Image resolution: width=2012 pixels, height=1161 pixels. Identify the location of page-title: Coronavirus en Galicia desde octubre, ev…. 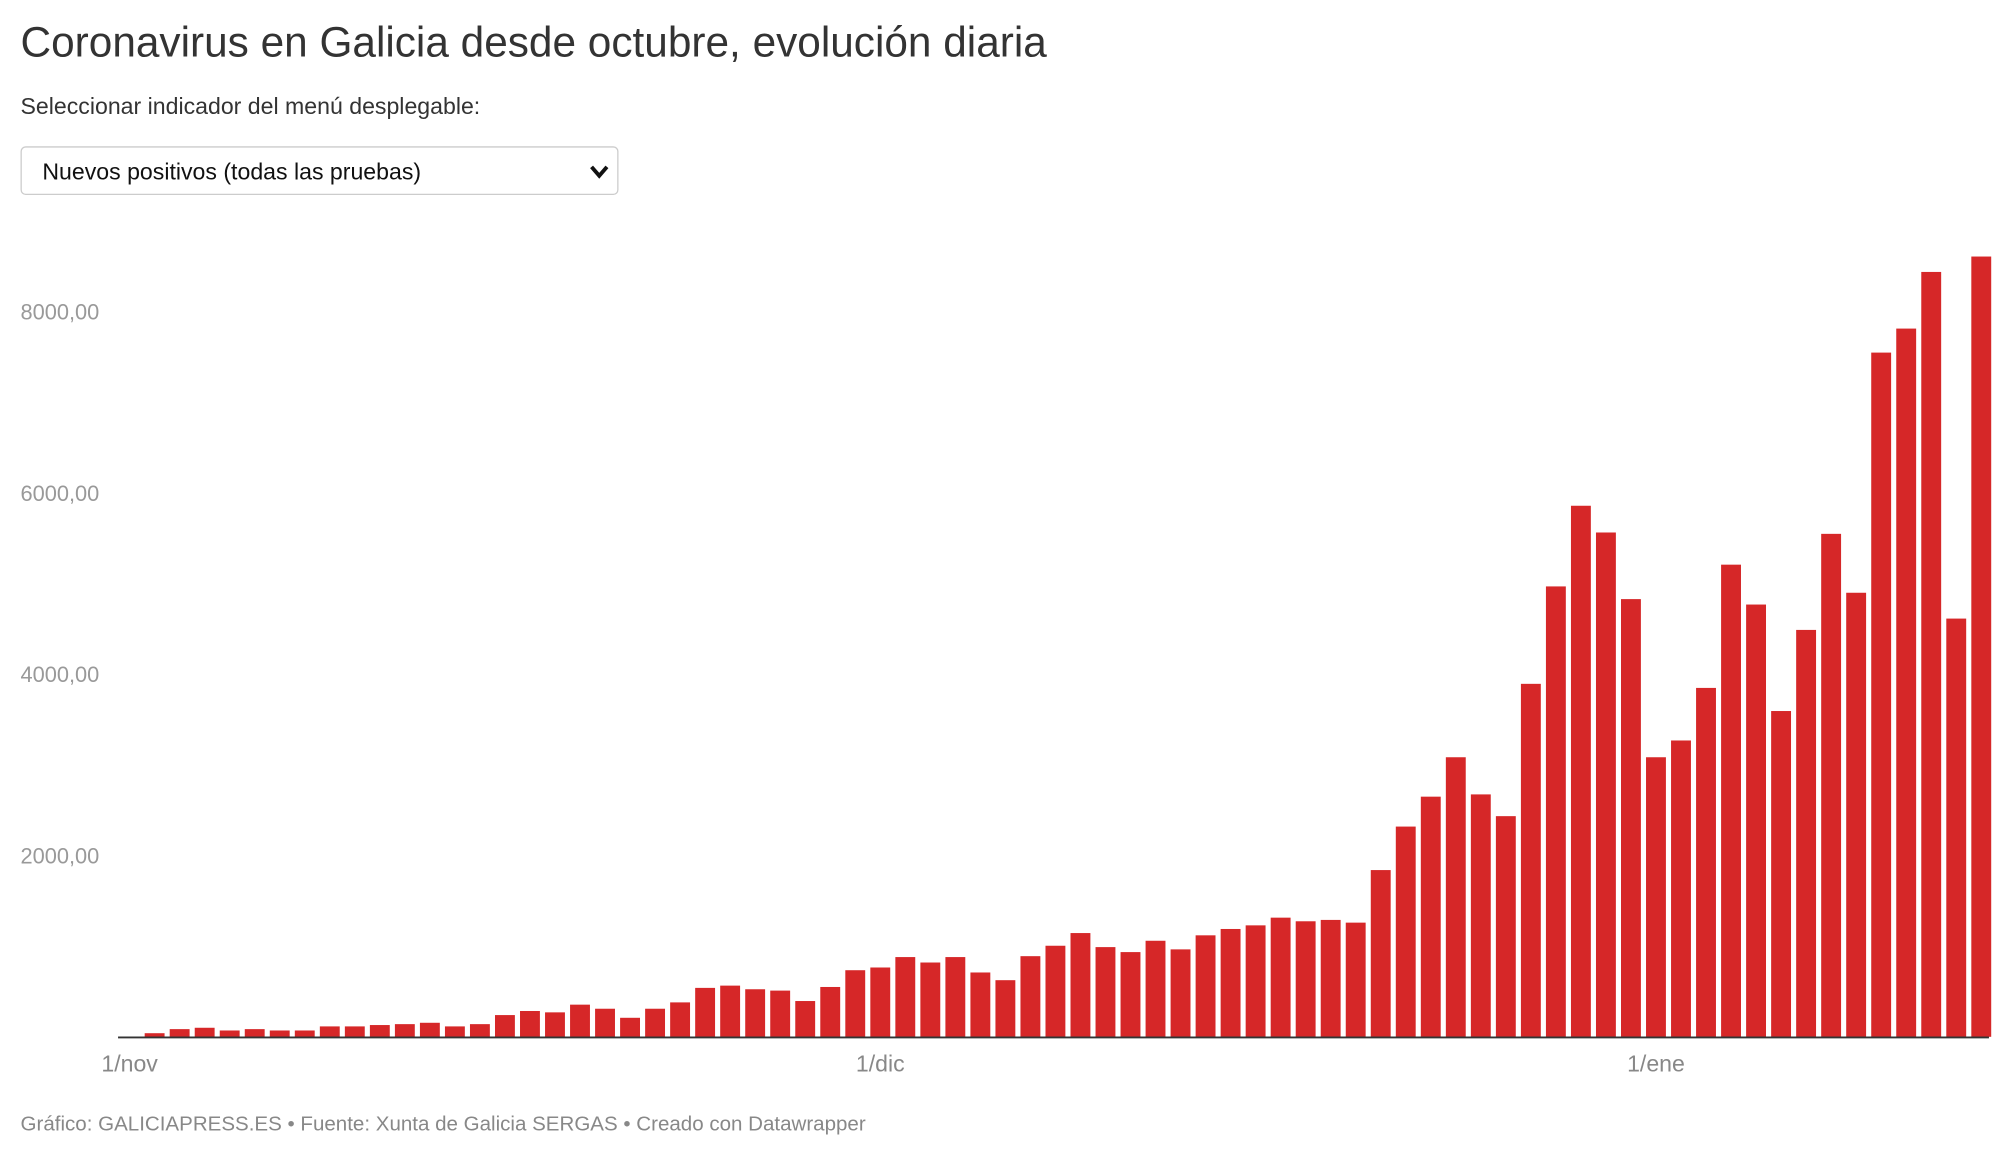
(533, 41).